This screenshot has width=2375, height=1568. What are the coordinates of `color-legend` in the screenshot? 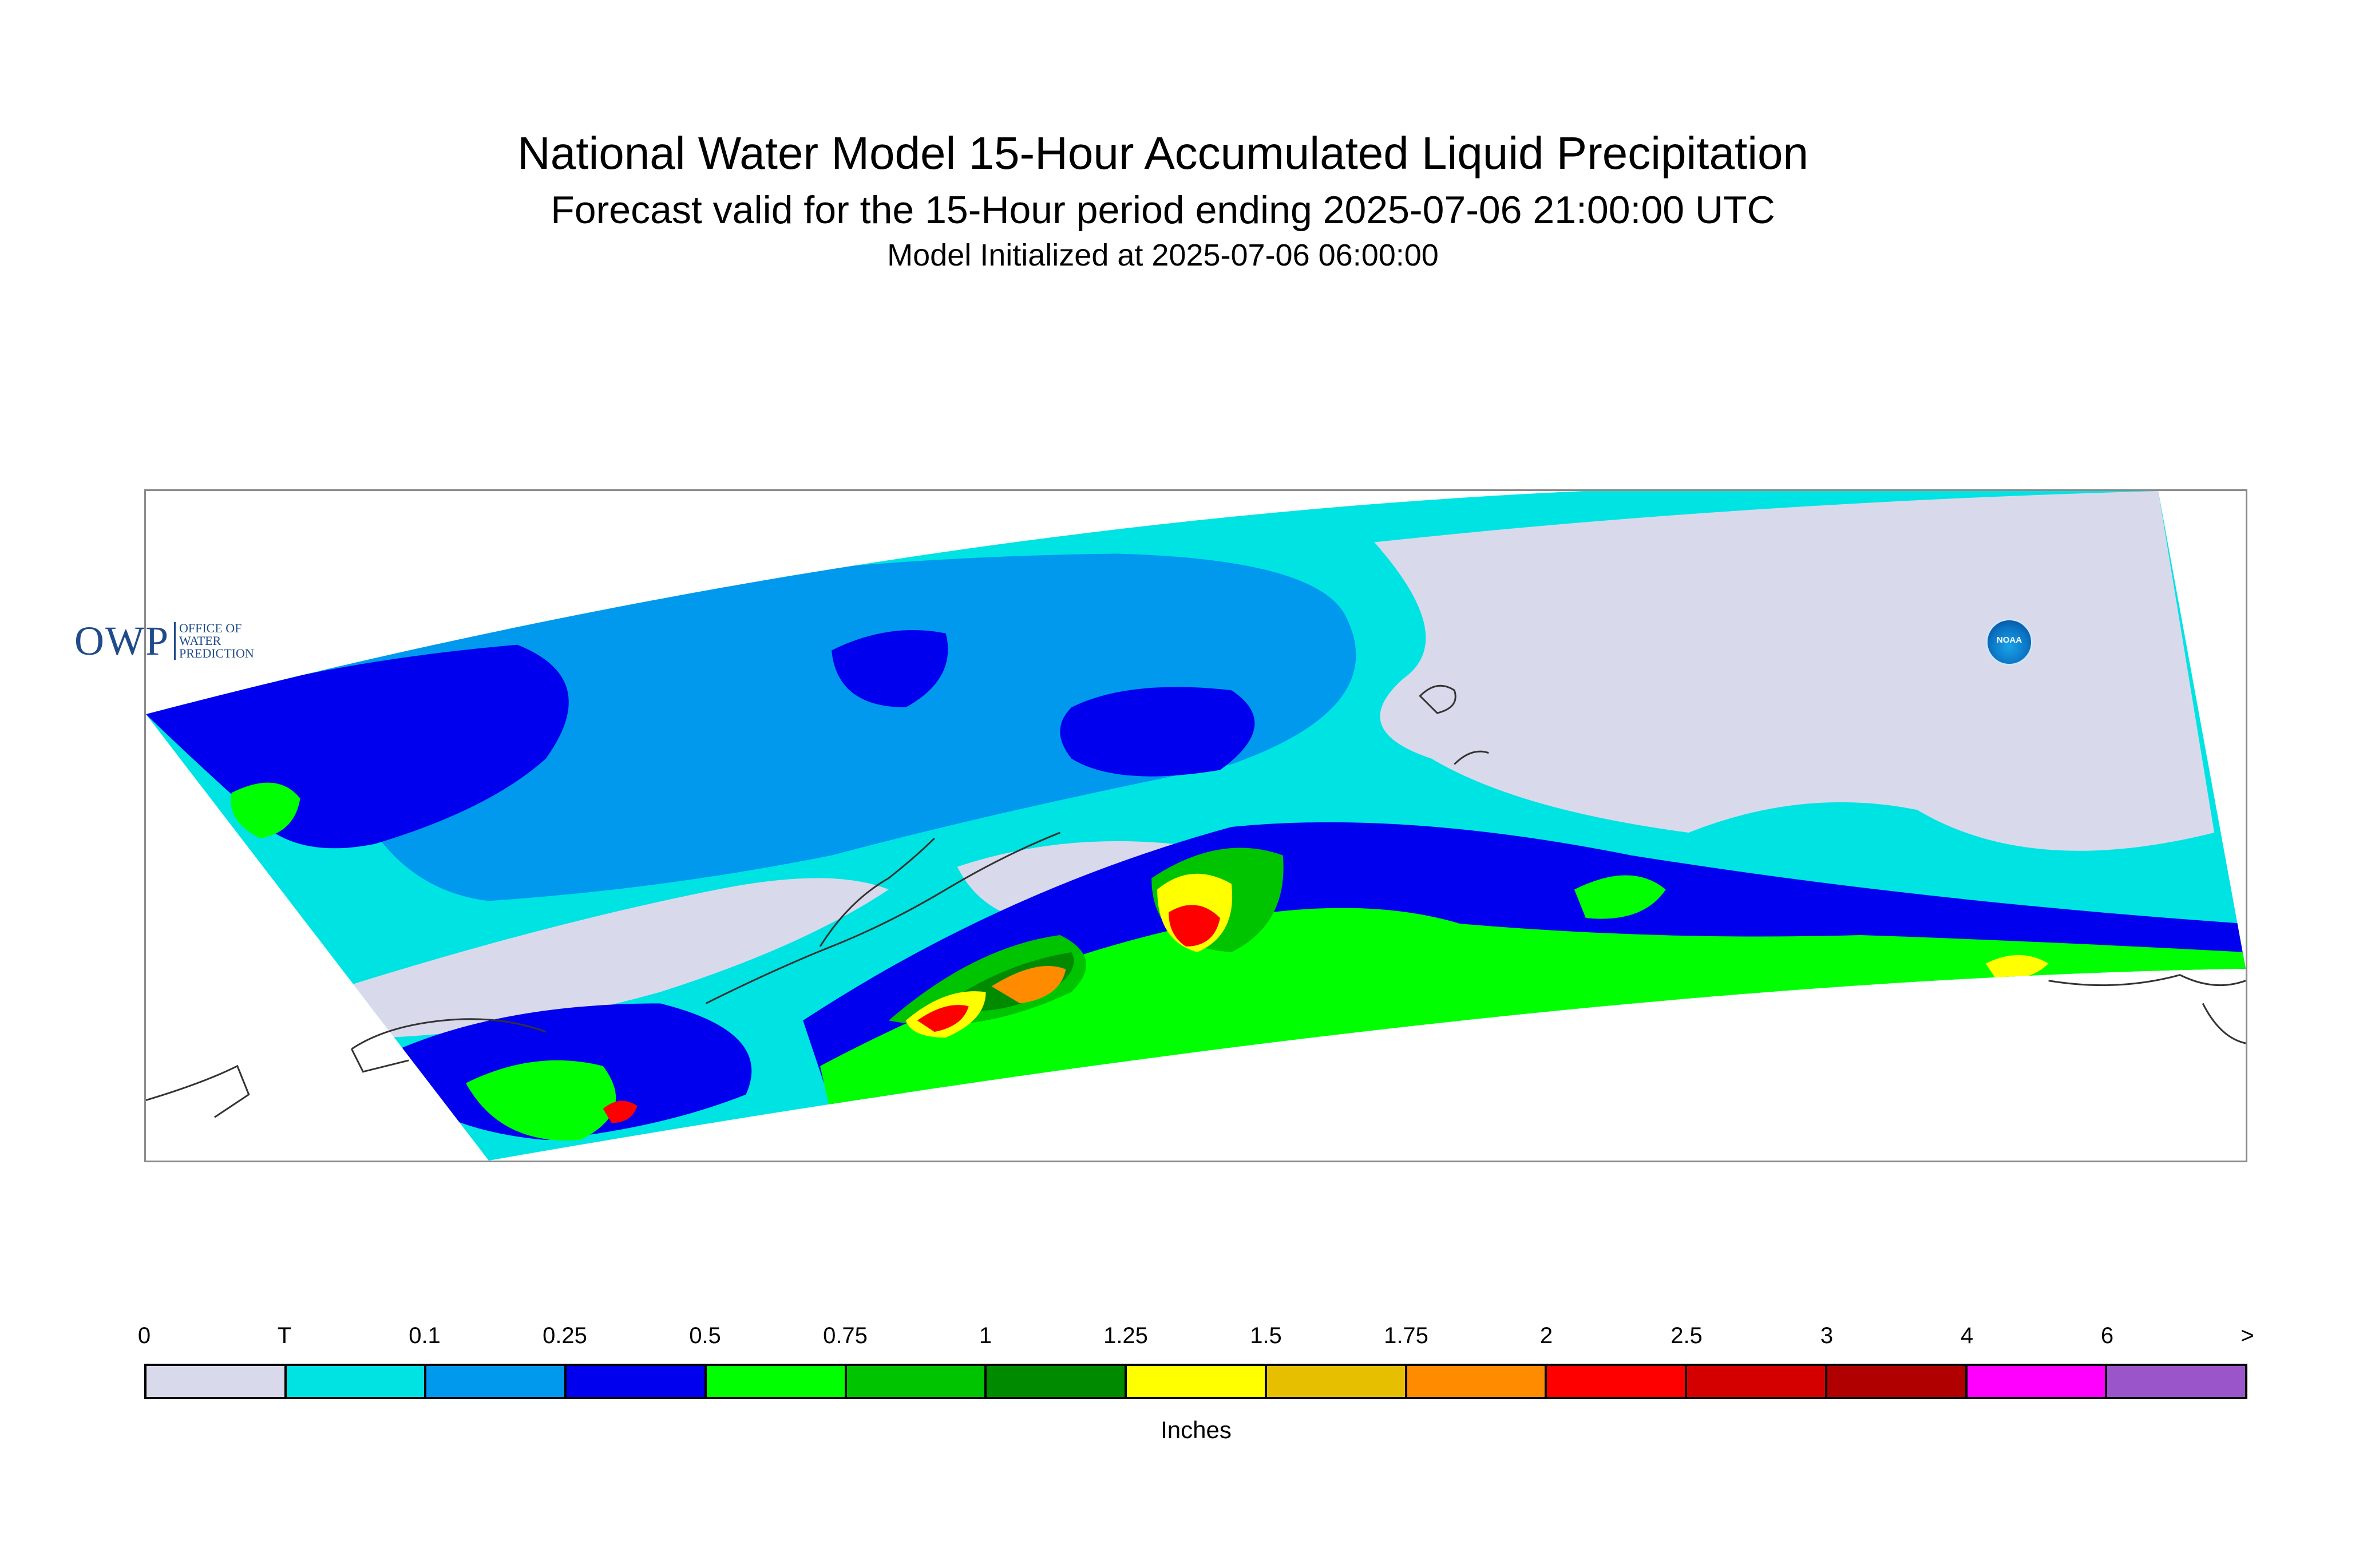 It's located at (1196, 1381).